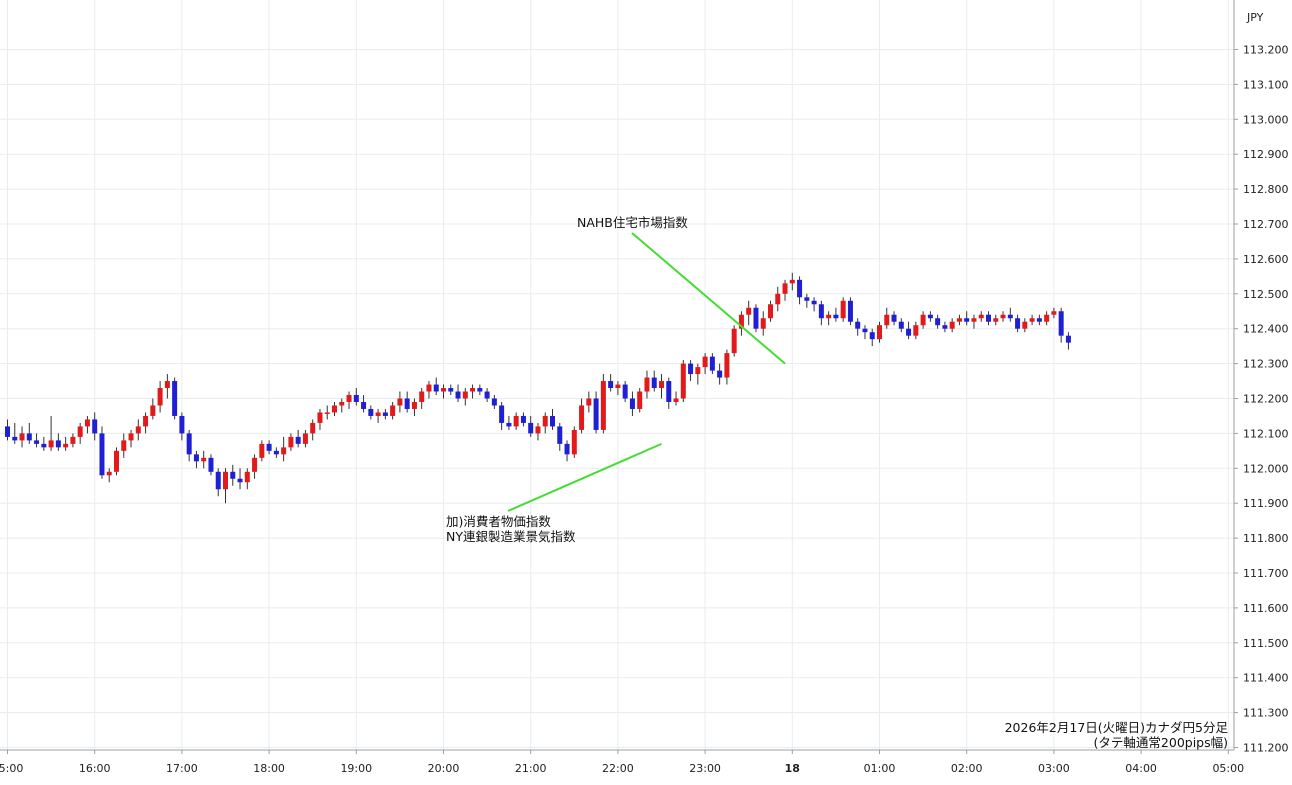 The height and width of the screenshot is (785, 1292). What do you see at coordinates (1255, 17) in the screenshot?
I see `currency-label: JPY` at bounding box center [1255, 17].